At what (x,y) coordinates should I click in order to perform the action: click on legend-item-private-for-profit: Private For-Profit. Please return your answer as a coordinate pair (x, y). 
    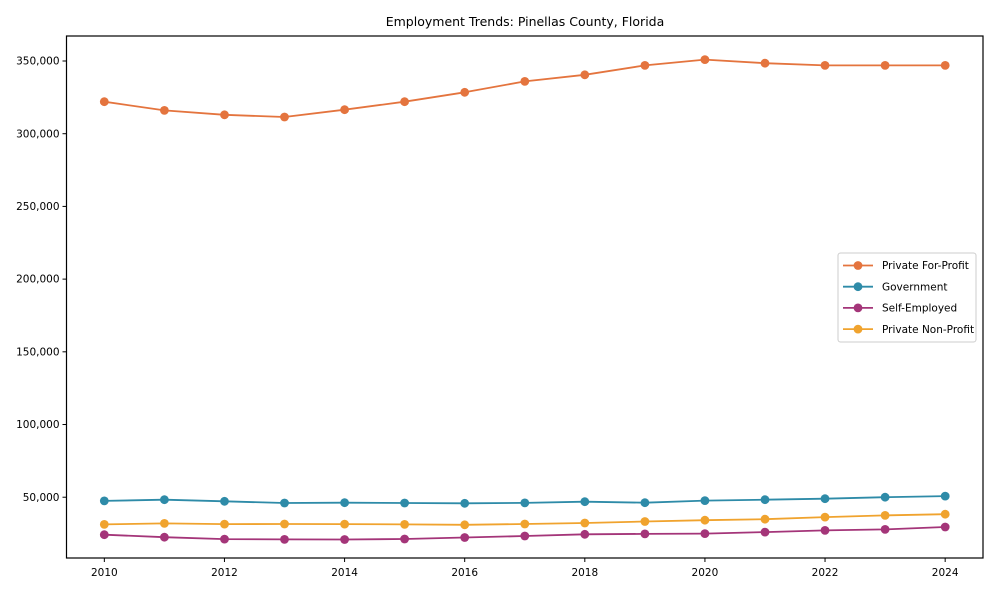
    Looking at the image, I should click on (906, 266).